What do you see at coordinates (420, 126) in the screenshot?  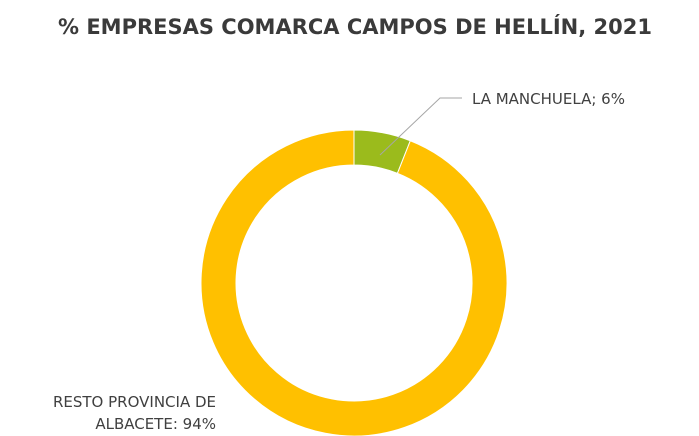 I see `leader-line` at bounding box center [420, 126].